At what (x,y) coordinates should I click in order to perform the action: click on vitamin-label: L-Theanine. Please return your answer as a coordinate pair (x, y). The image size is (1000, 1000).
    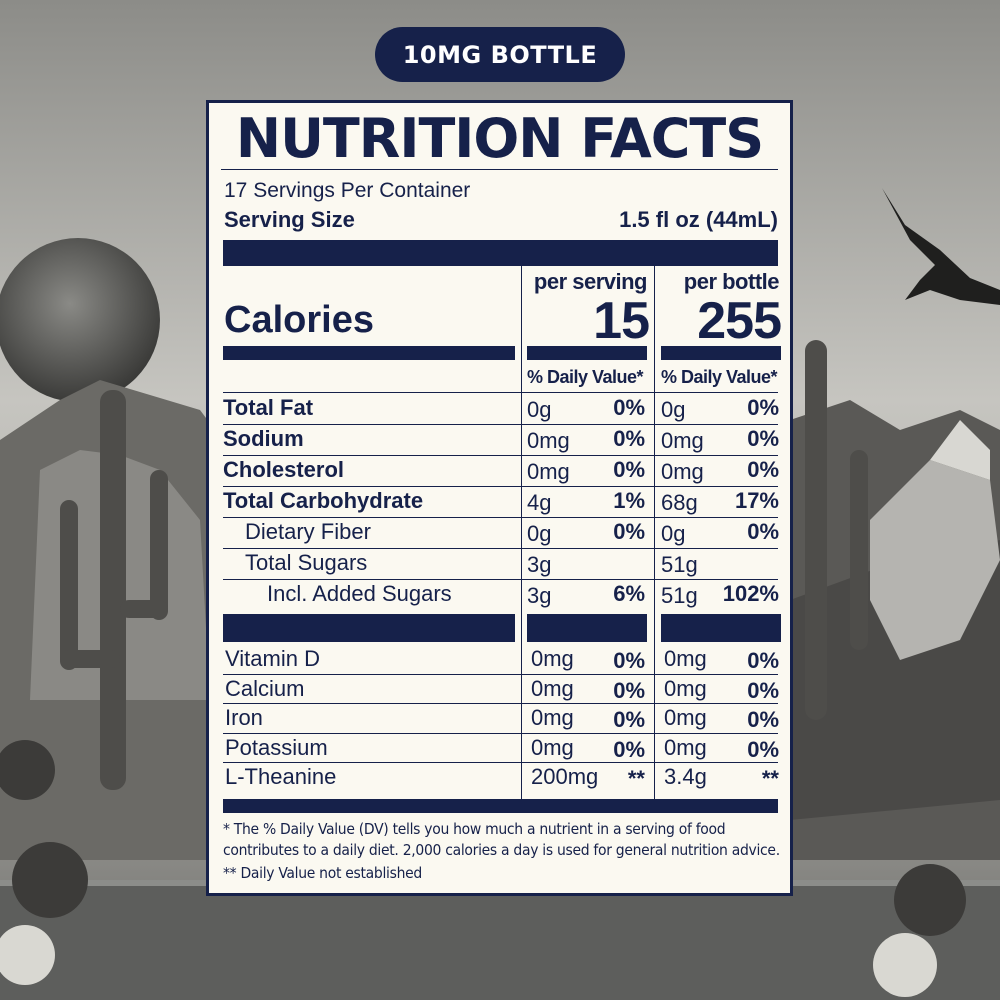
    Looking at the image, I should click on (281, 776).